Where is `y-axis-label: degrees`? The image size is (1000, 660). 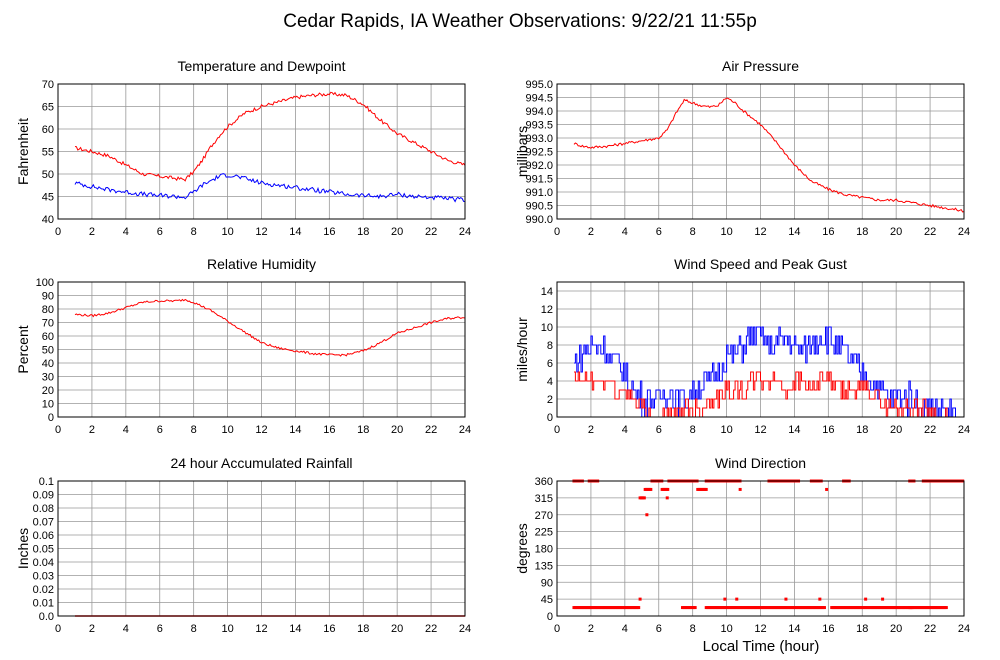 y-axis-label: degrees is located at coordinates (522, 548).